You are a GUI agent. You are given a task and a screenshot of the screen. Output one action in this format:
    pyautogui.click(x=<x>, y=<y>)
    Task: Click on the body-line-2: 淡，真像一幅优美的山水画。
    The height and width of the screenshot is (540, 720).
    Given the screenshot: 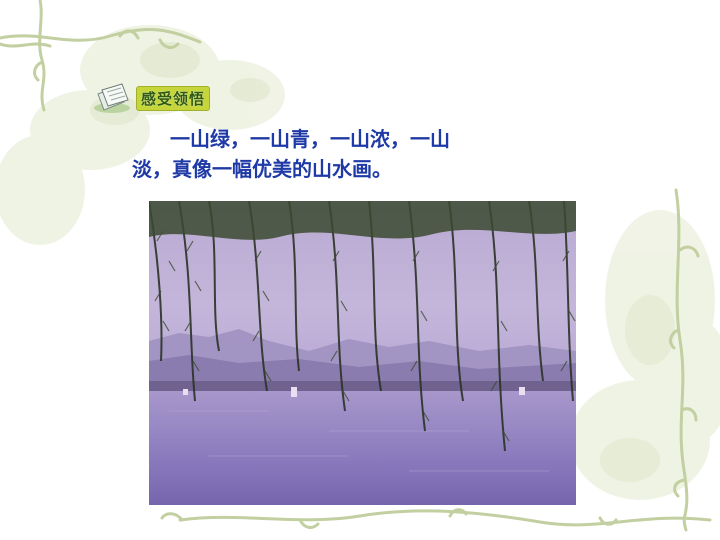 What is the action you would take?
    pyautogui.click(x=262, y=169)
    